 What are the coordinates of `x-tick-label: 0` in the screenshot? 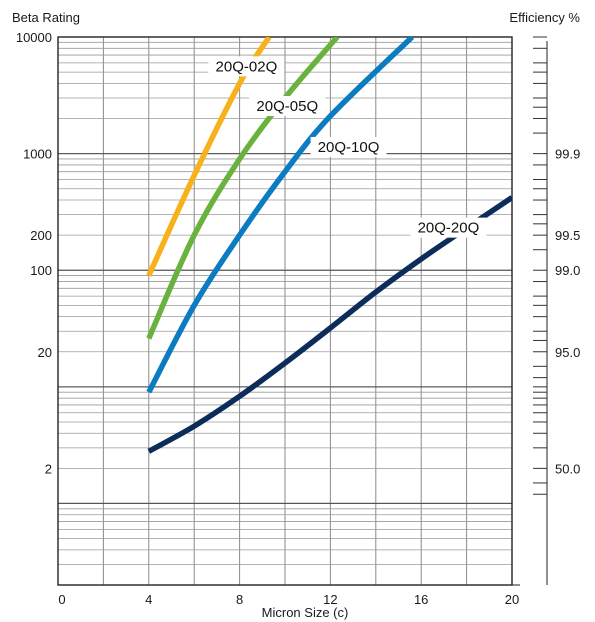 It's located at (61, 599).